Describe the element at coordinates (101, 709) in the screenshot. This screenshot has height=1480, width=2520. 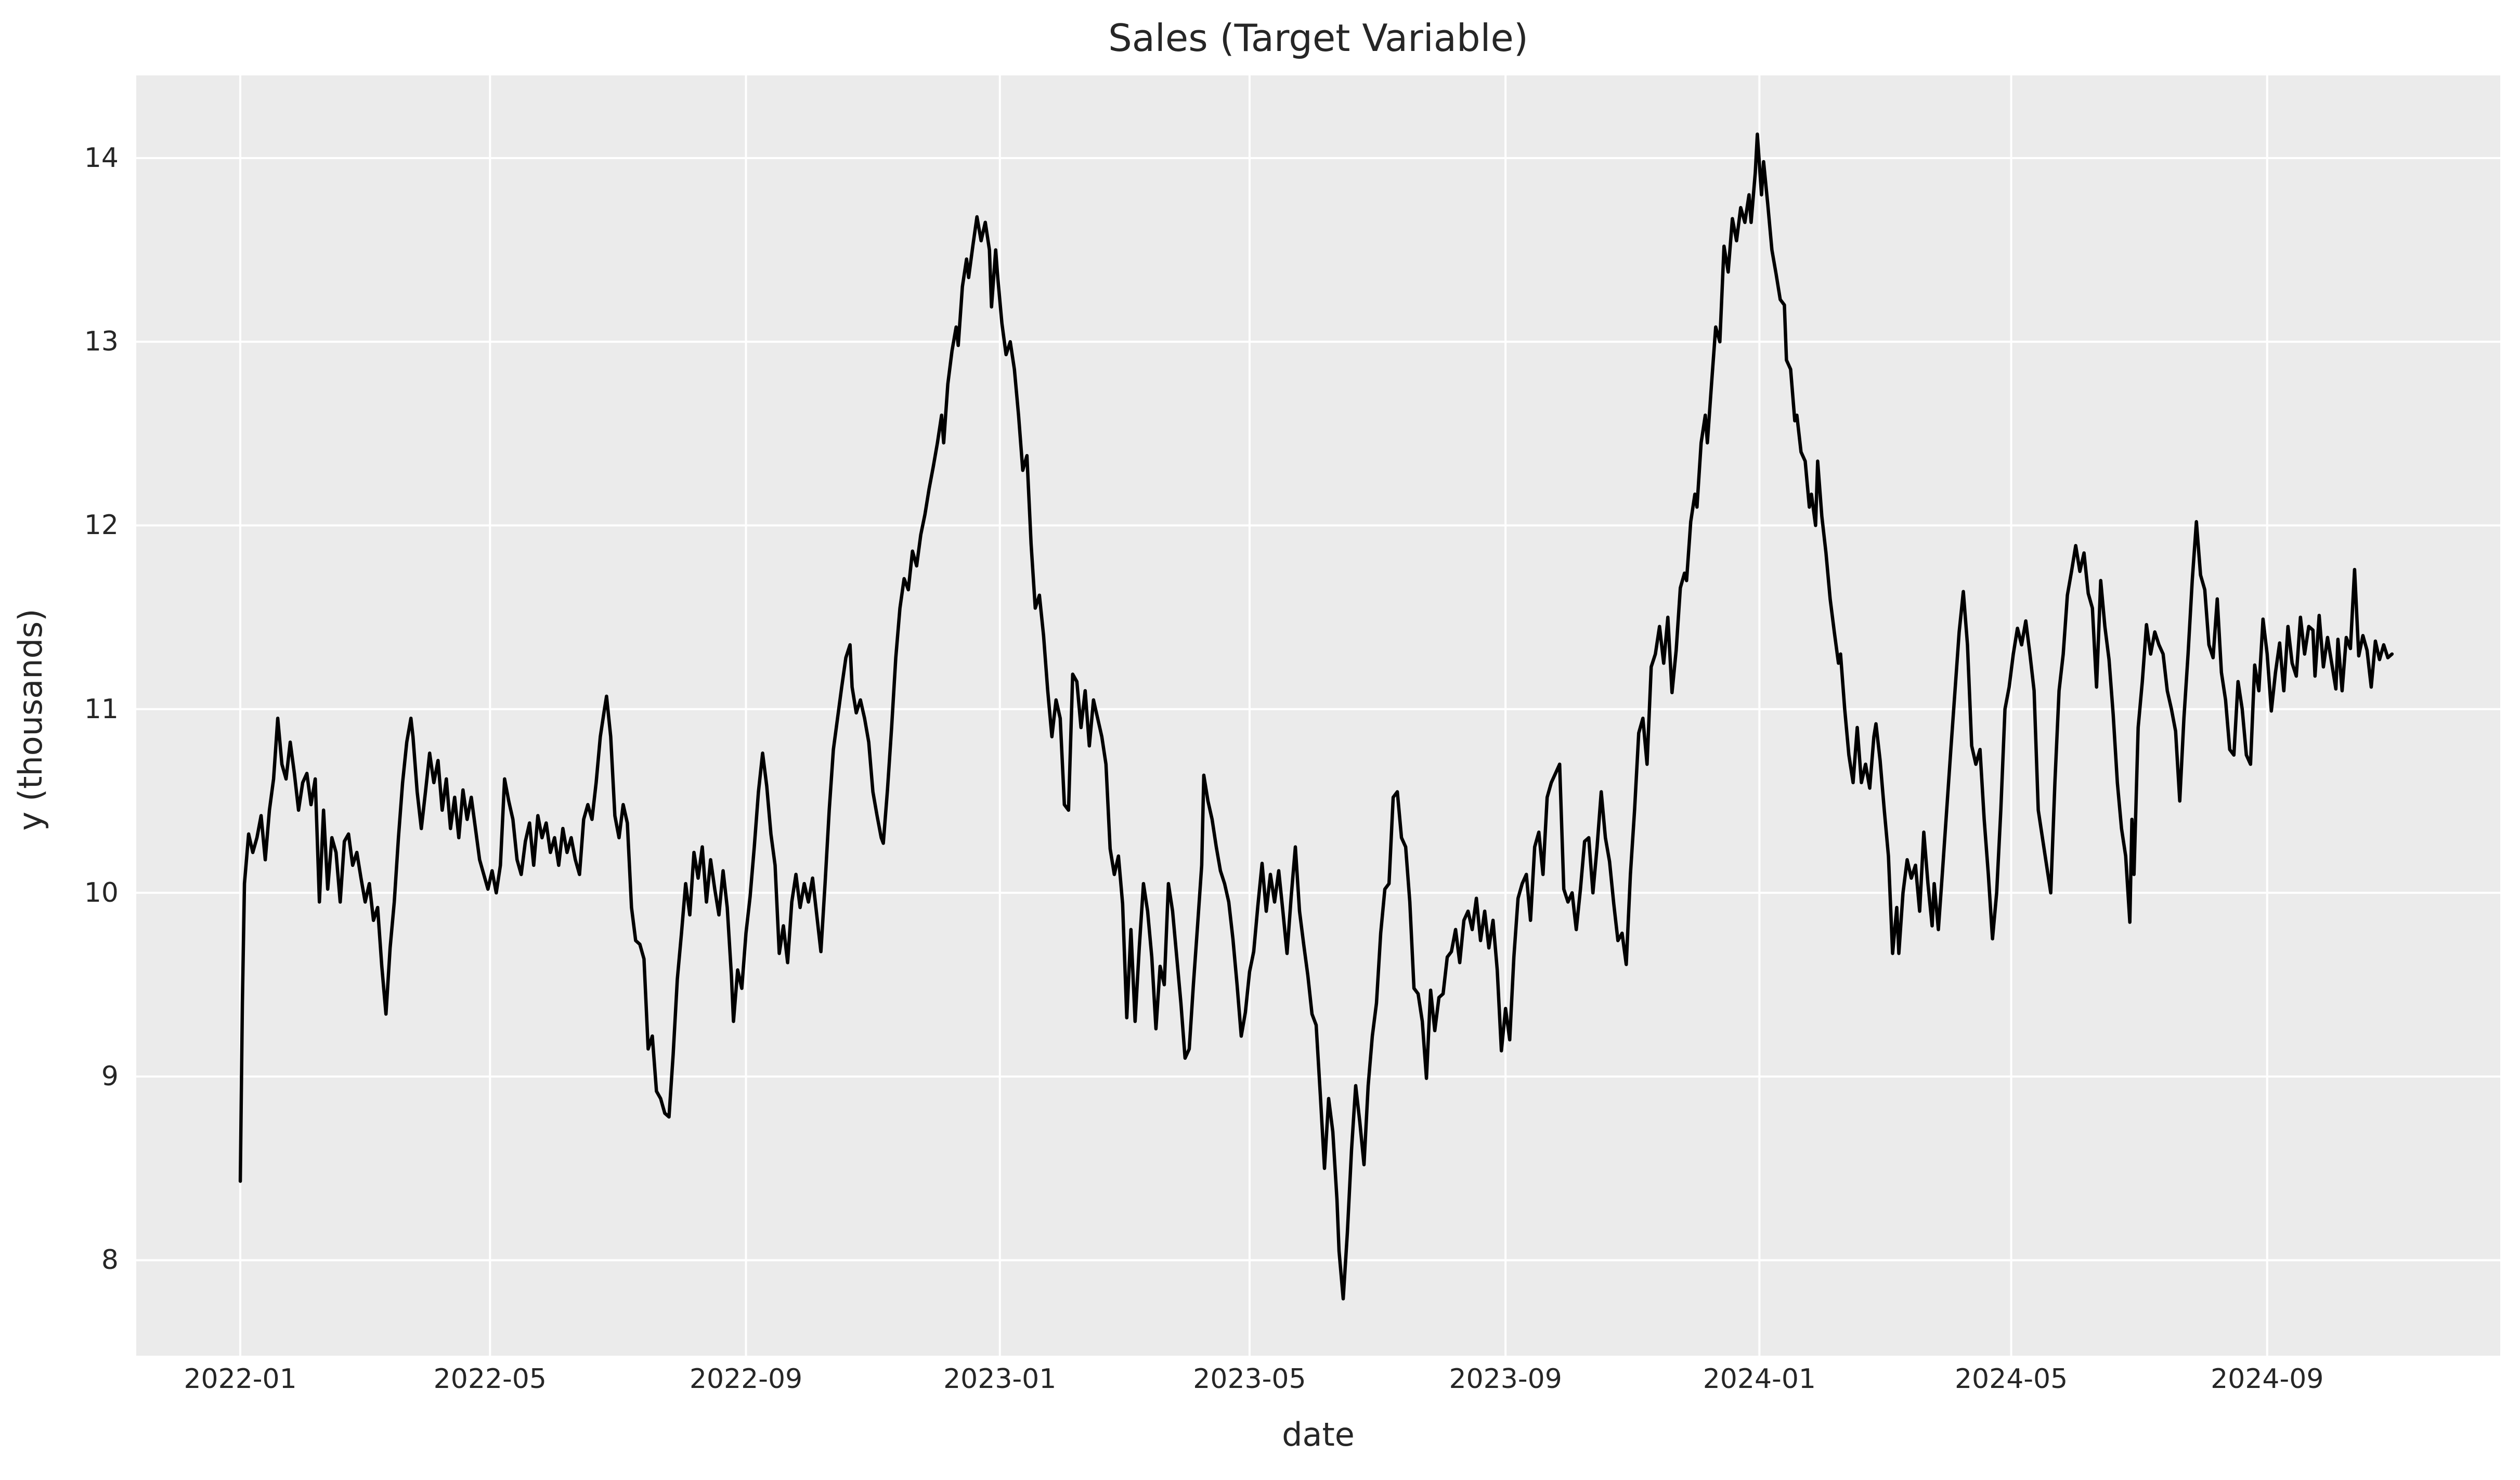
I see `y-tick-label: 11` at that location.